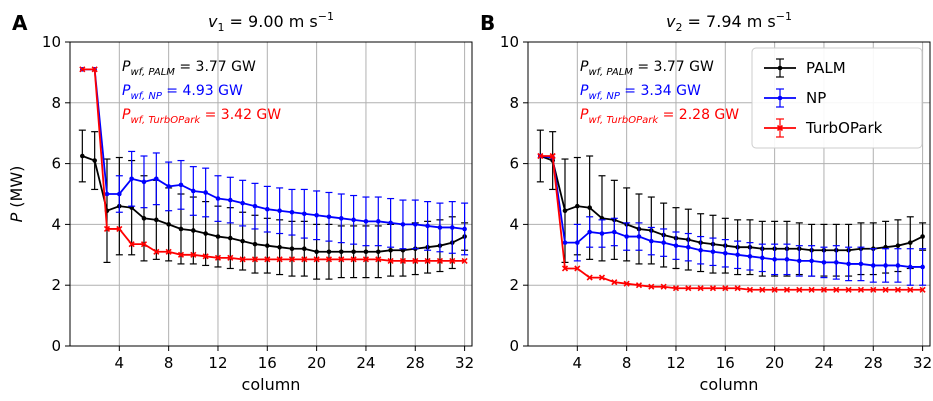  What do you see at coordinates (729, 22) in the screenshot?
I see `panel-title: v2 = 7.94 m s−1` at bounding box center [729, 22].